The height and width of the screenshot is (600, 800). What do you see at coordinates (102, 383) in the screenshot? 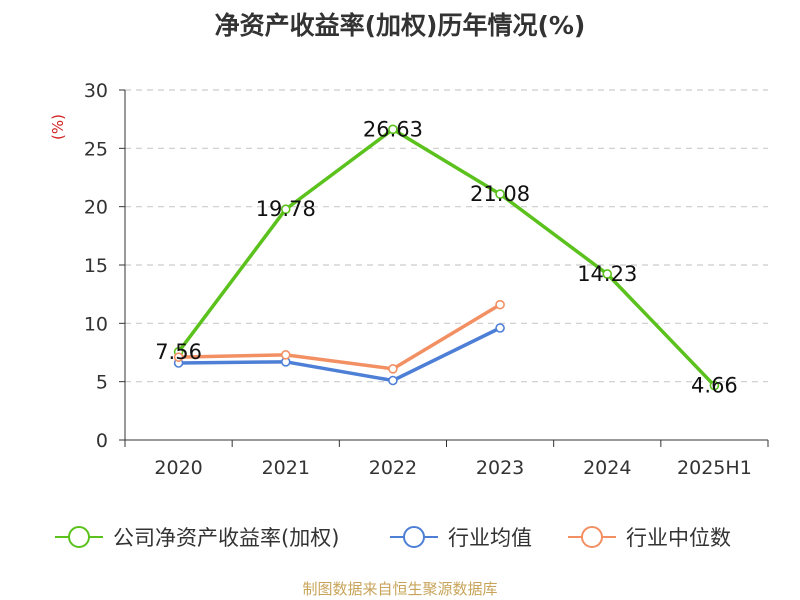
I see `y-tick-label: 5` at bounding box center [102, 383].